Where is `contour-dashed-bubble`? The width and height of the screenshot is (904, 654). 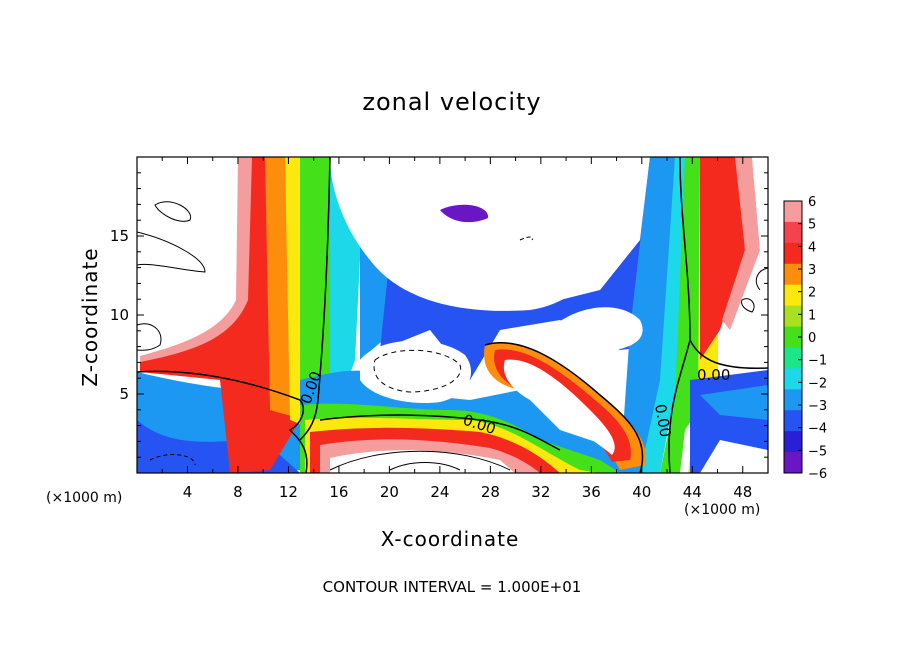 contour-dashed-bubble is located at coordinates (417, 371).